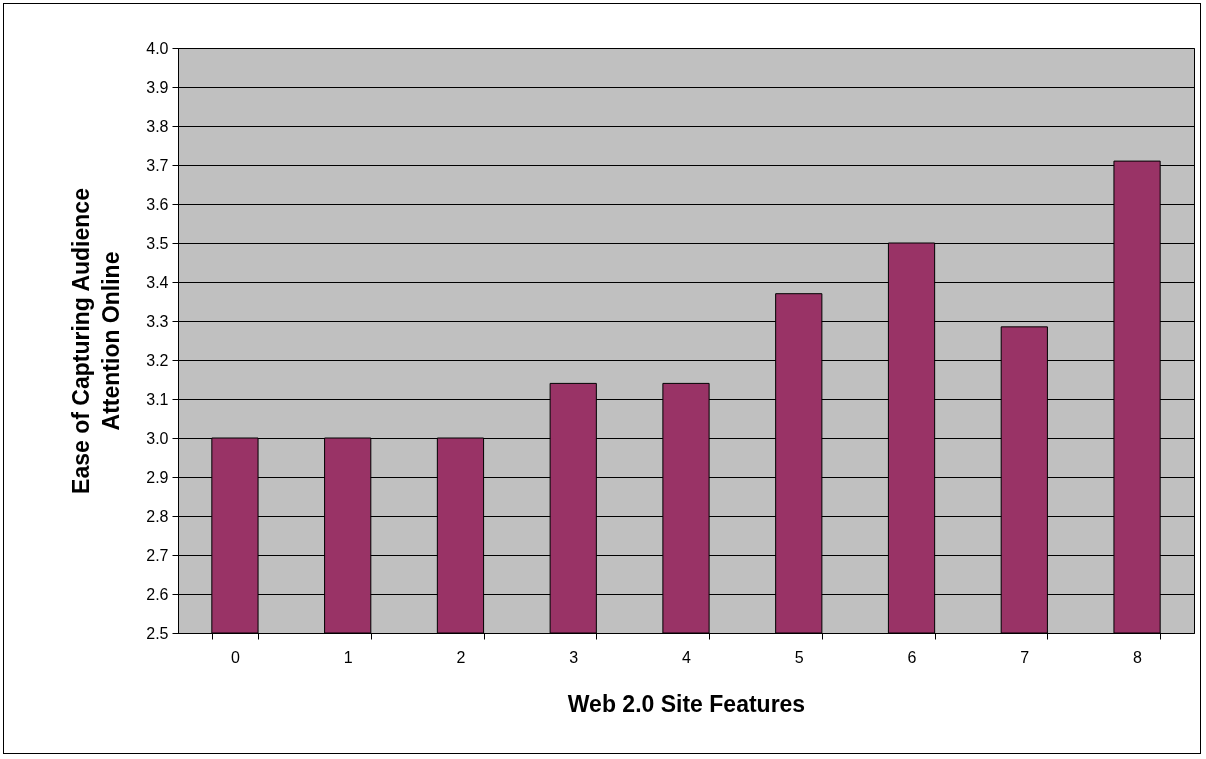 This screenshot has height=759, width=1206. I want to click on y-tick-label: 3.1, so click(157, 399).